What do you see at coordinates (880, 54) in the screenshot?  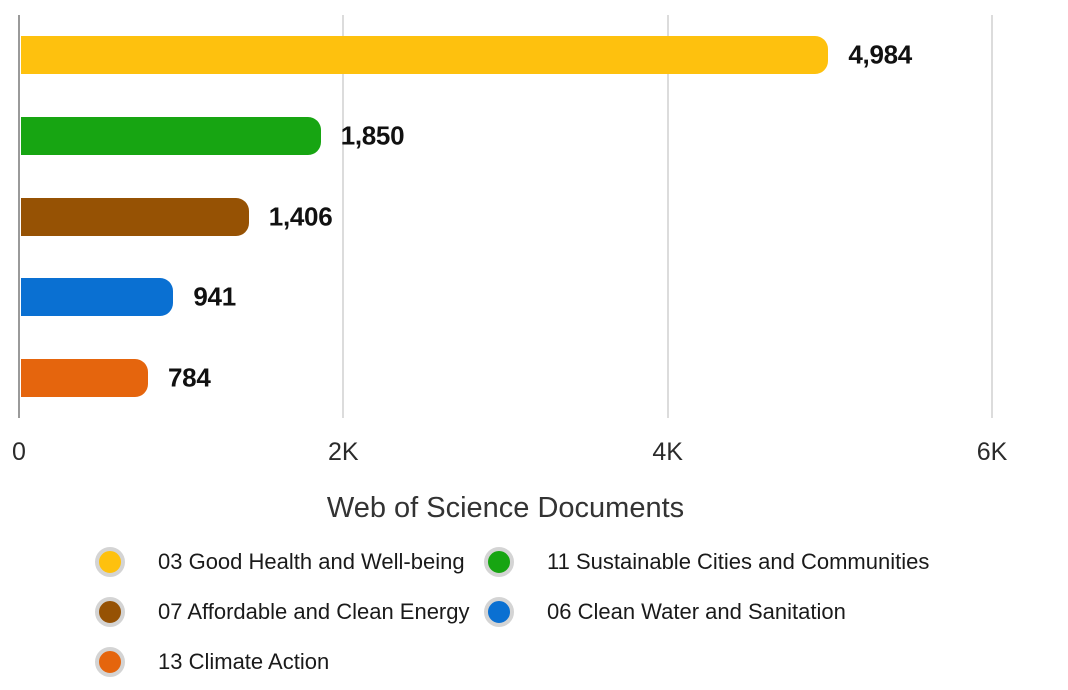 I see `bar-value-label: 4,984` at bounding box center [880, 54].